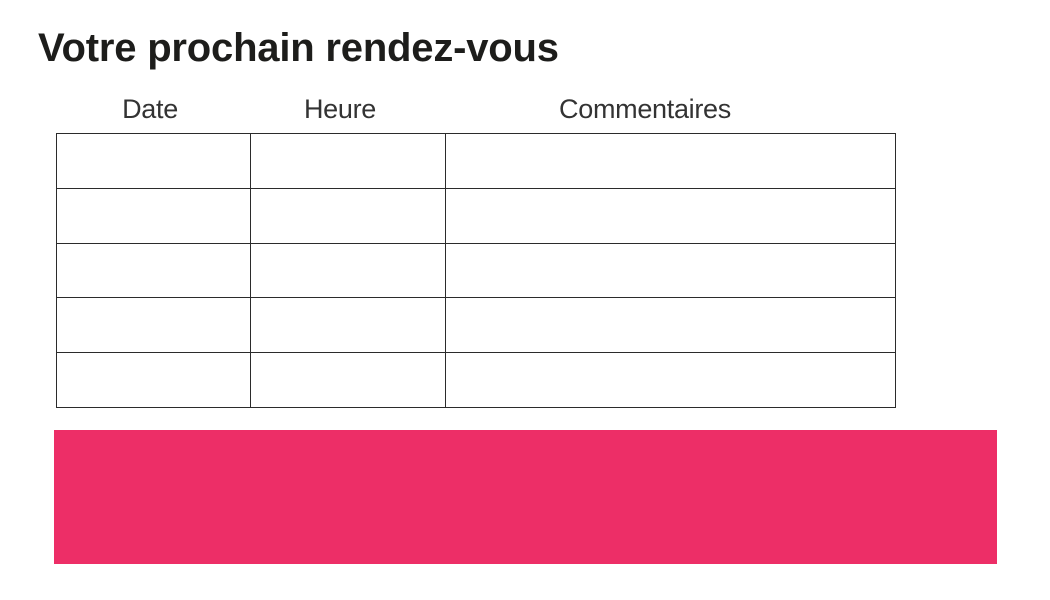 This screenshot has width=1050, height=600. I want to click on column-header-date: Date, so click(150, 109).